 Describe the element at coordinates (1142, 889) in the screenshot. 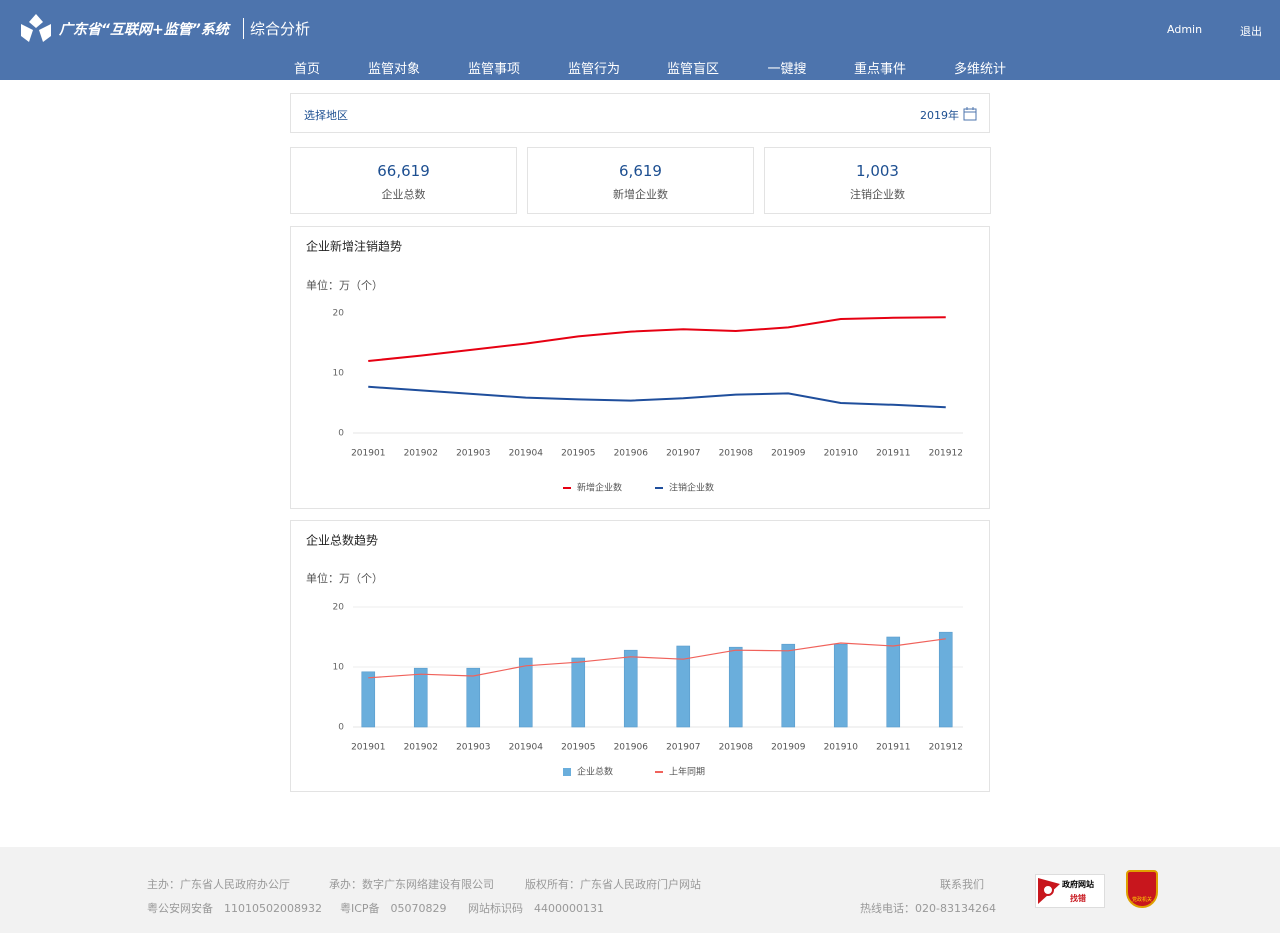

I see `shield-badge: 党政机关` at that location.